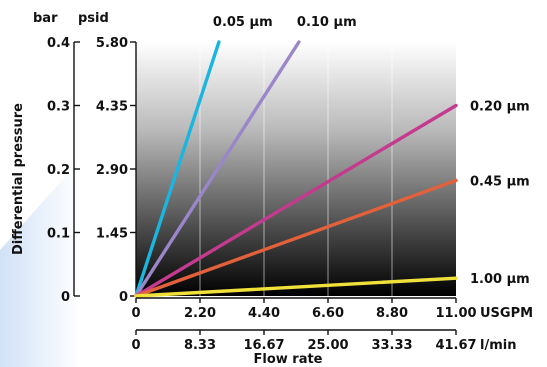  I want to click on x-tick-label-lmin: 8.33, so click(200, 345).